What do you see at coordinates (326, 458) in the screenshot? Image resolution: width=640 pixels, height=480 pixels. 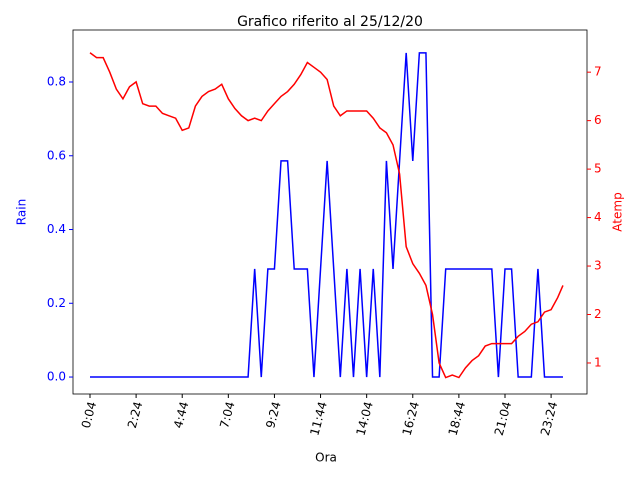 I see `x-axis-label: Ora` at bounding box center [326, 458].